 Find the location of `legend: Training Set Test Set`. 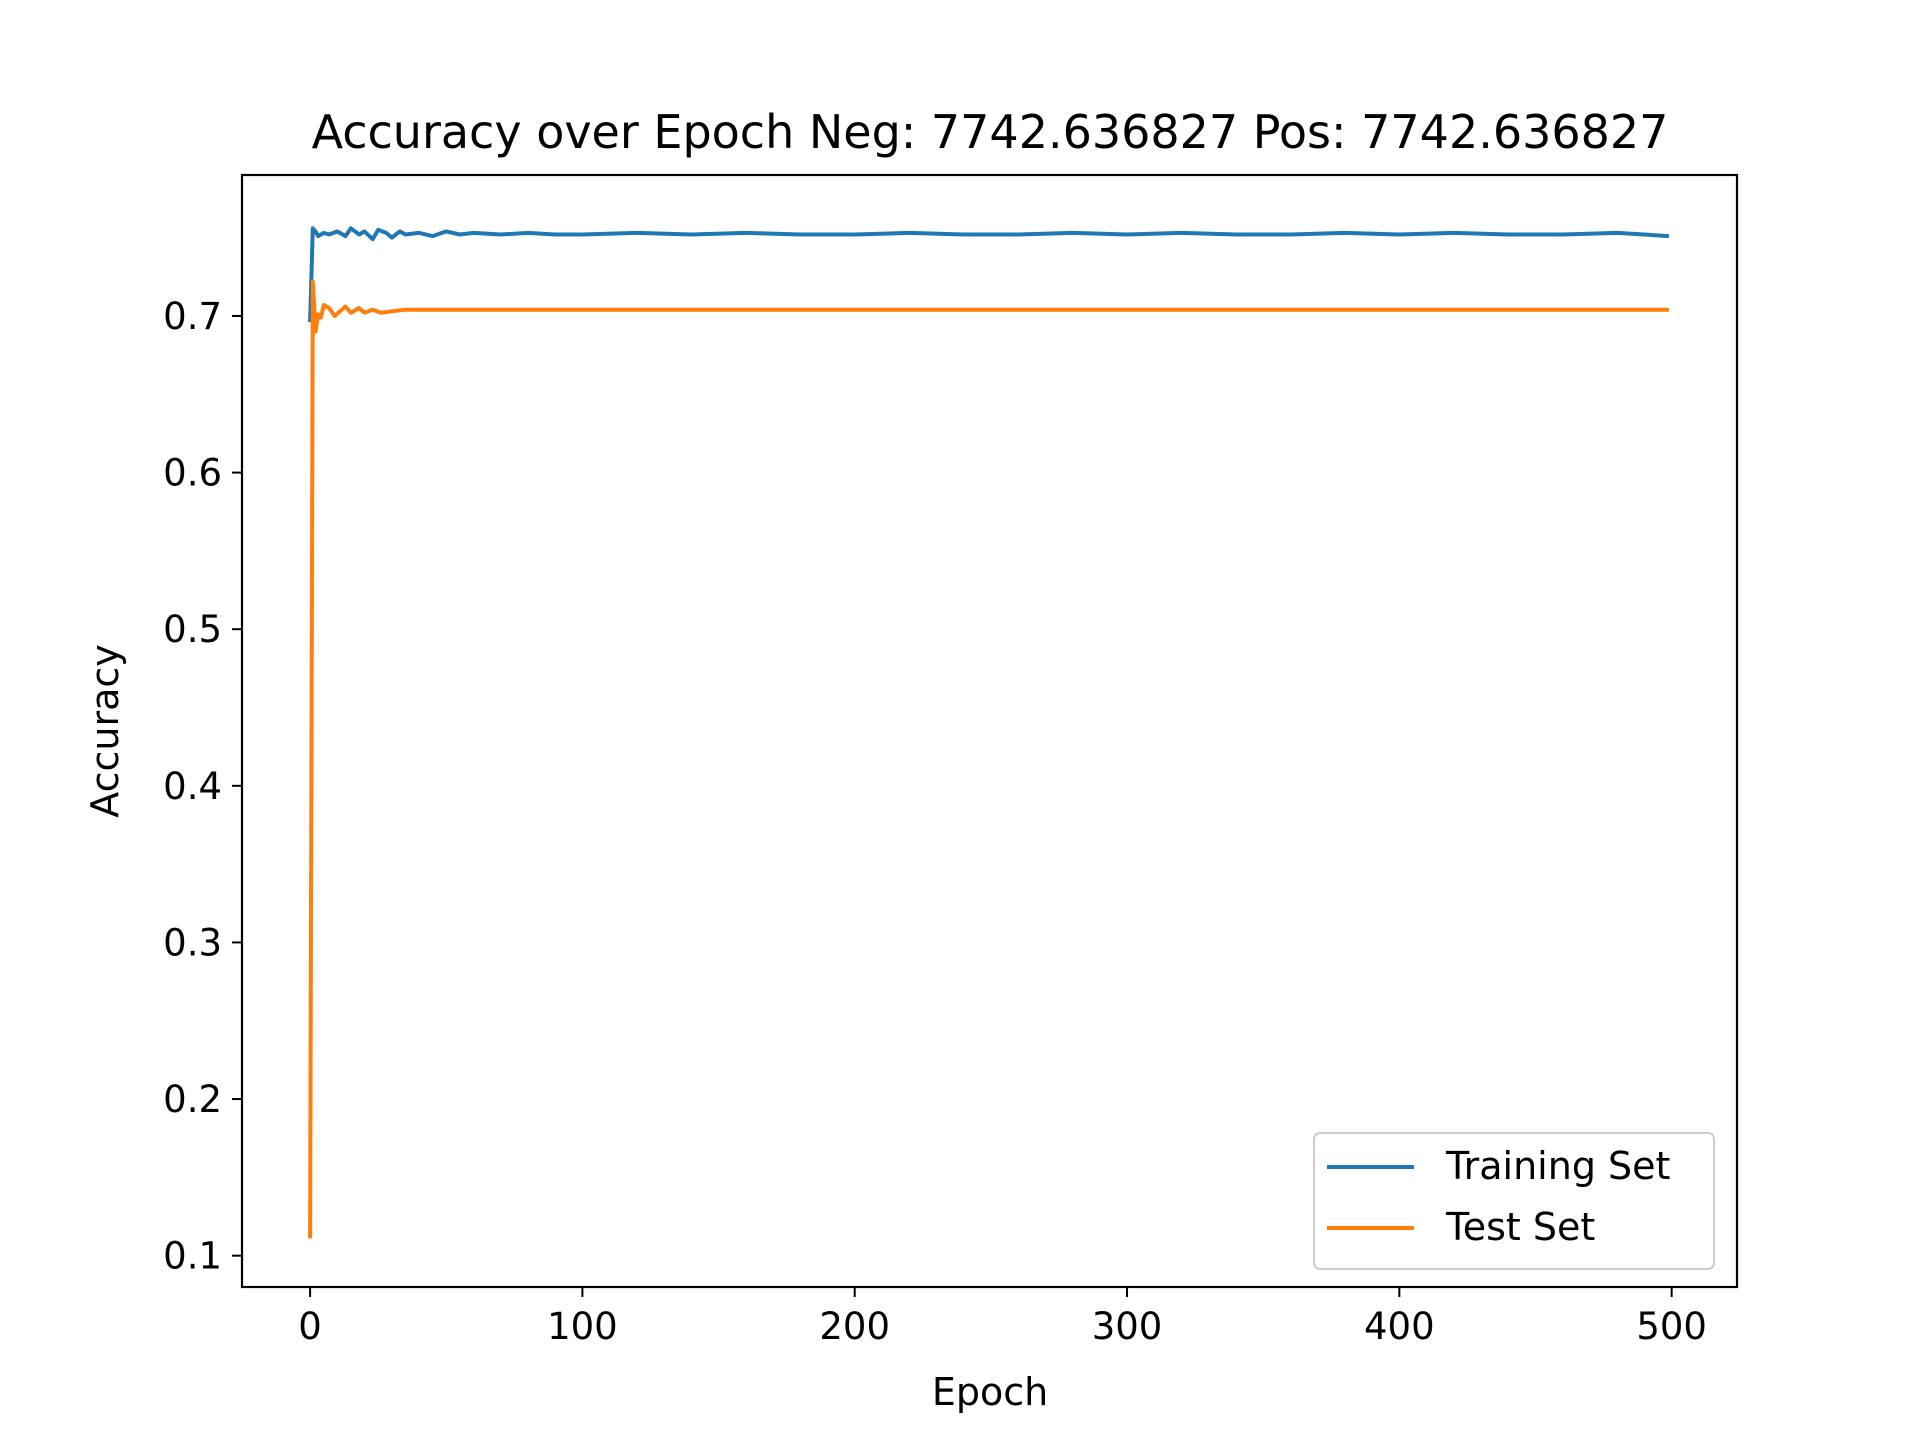

legend: Training Set Test Set is located at coordinates (1514, 1201).